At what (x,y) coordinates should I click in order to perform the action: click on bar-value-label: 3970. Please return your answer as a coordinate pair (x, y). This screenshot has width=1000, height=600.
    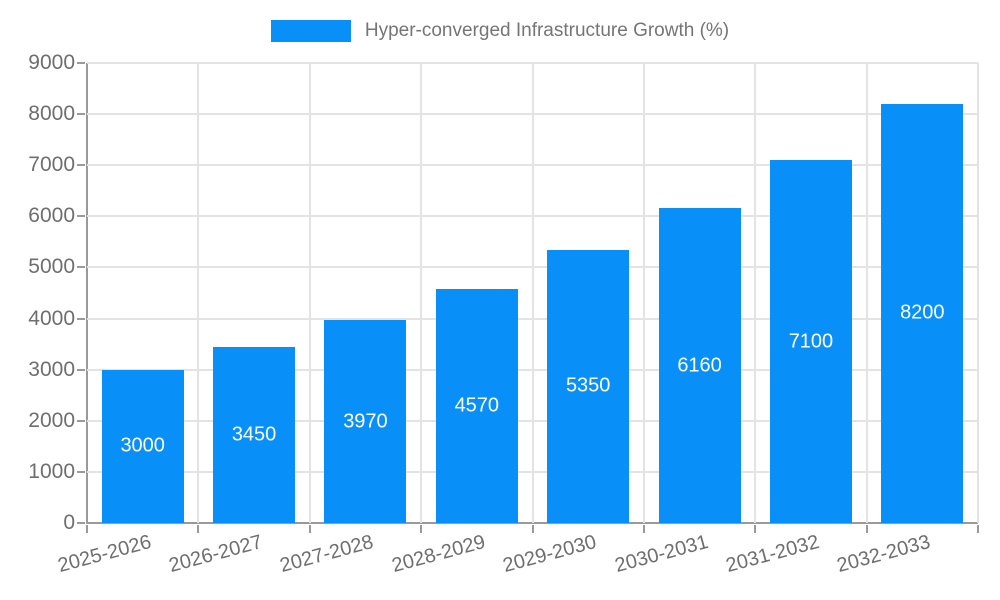
    Looking at the image, I should click on (365, 421).